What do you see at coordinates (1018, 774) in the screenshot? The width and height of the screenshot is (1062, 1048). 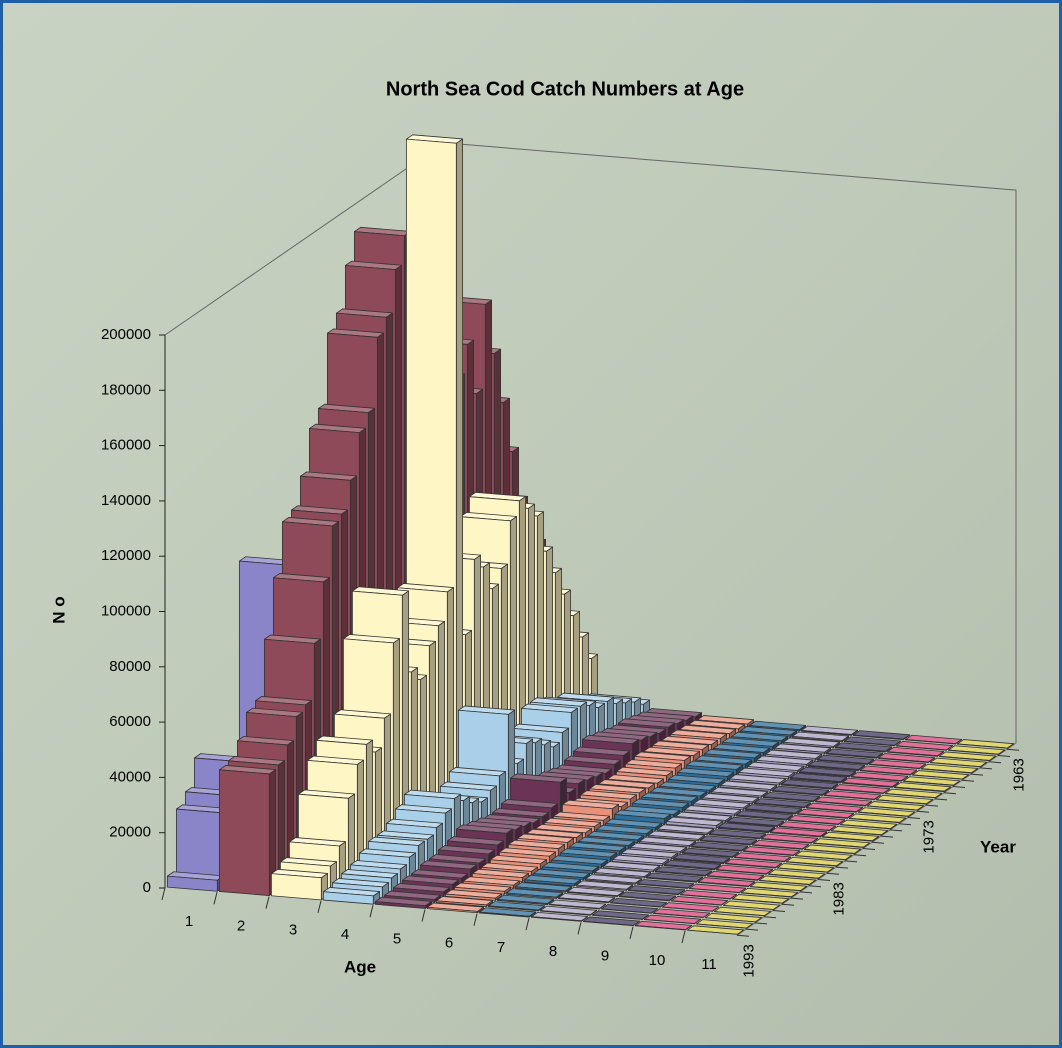 I see `depth-tick-label: 1963` at bounding box center [1018, 774].